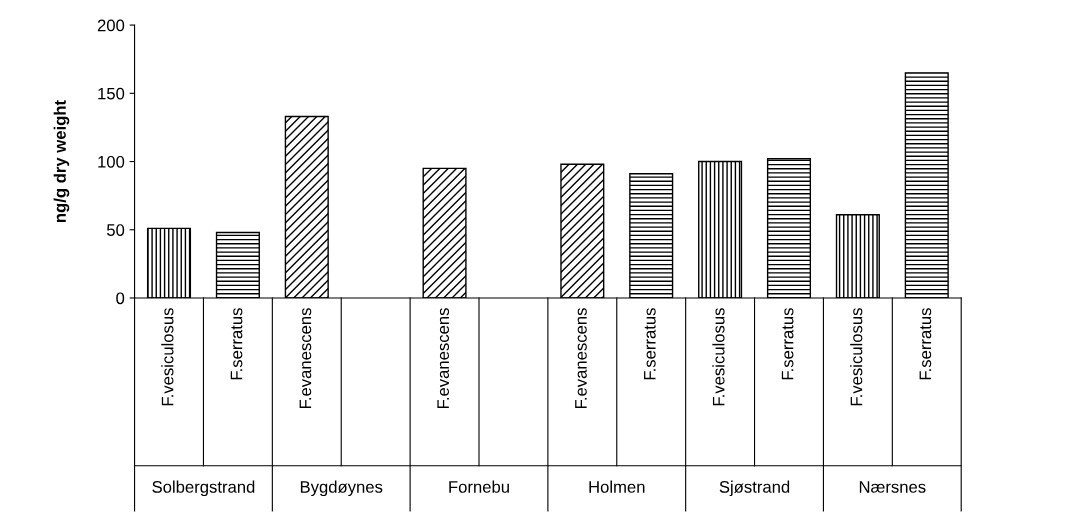  What do you see at coordinates (203, 488) in the screenshot?
I see `text: Solbergstrand` at bounding box center [203, 488].